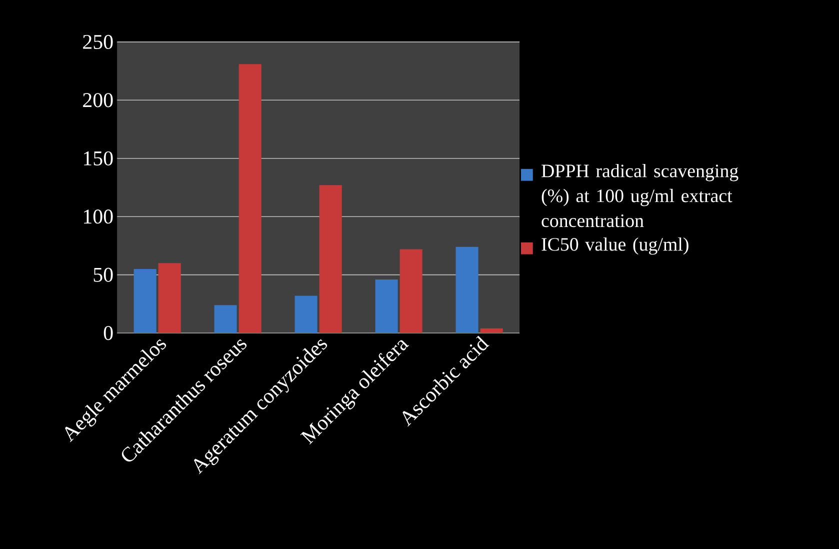 This screenshot has width=839, height=549. What do you see at coordinates (98, 158) in the screenshot?
I see `y-tick-label: 150` at bounding box center [98, 158].